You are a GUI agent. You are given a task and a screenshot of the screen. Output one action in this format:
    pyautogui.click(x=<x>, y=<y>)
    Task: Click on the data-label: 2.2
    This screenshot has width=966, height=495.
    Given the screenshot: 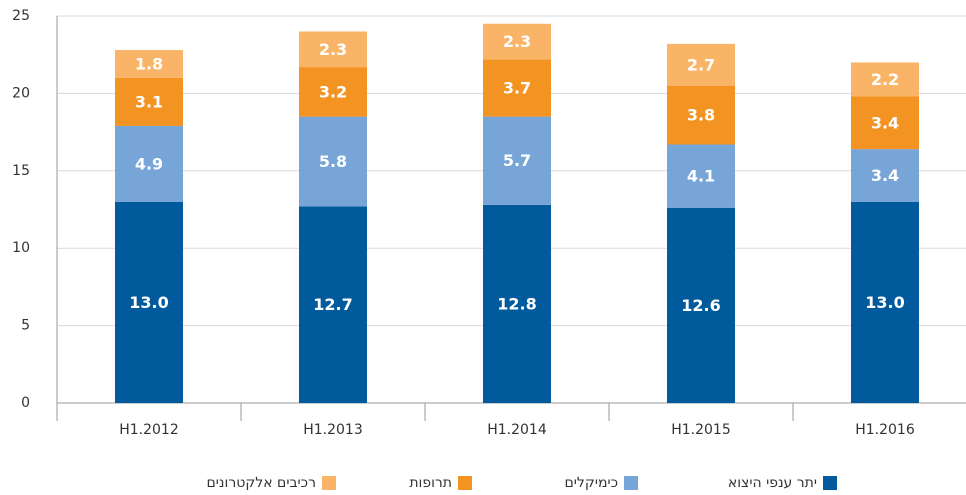 What is the action you would take?
    pyautogui.click(x=885, y=79)
    